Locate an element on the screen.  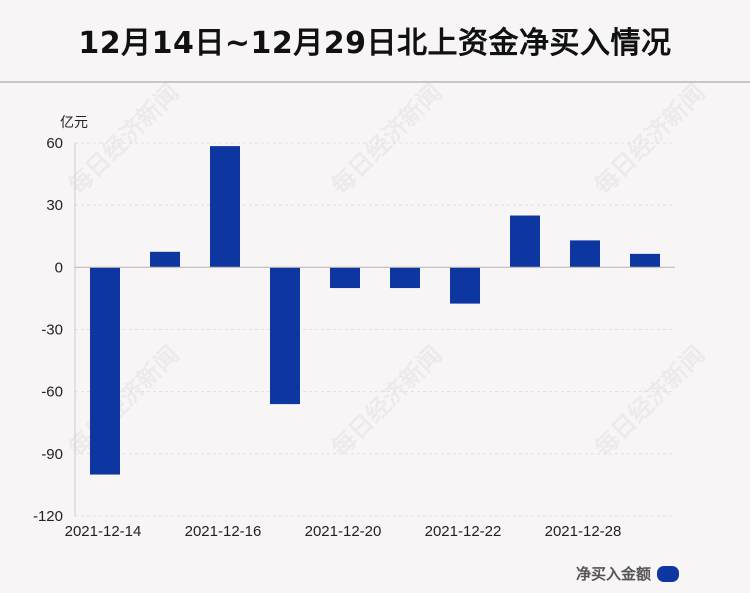
legend: 净买入金额 is located at coordinates (628, 573).